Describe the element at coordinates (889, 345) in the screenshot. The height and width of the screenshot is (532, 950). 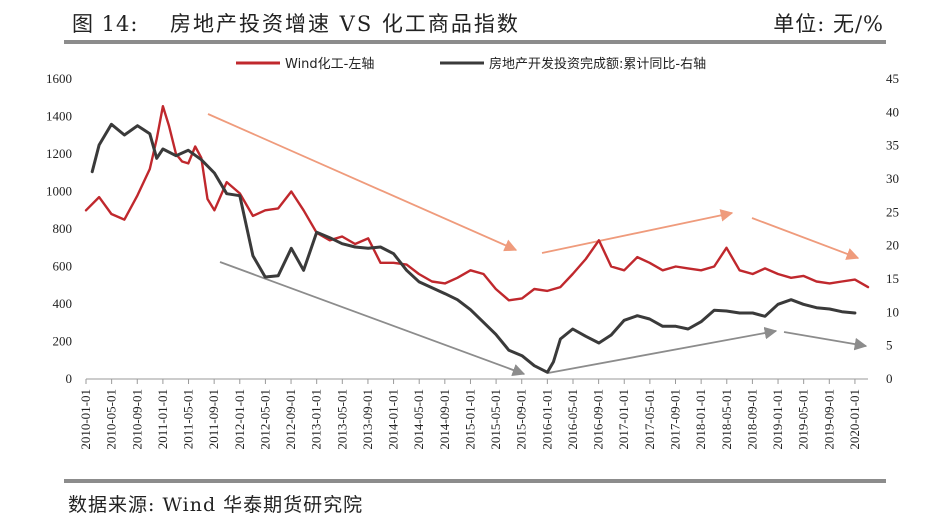
I see `y-right-tick-label: 5` at that location.